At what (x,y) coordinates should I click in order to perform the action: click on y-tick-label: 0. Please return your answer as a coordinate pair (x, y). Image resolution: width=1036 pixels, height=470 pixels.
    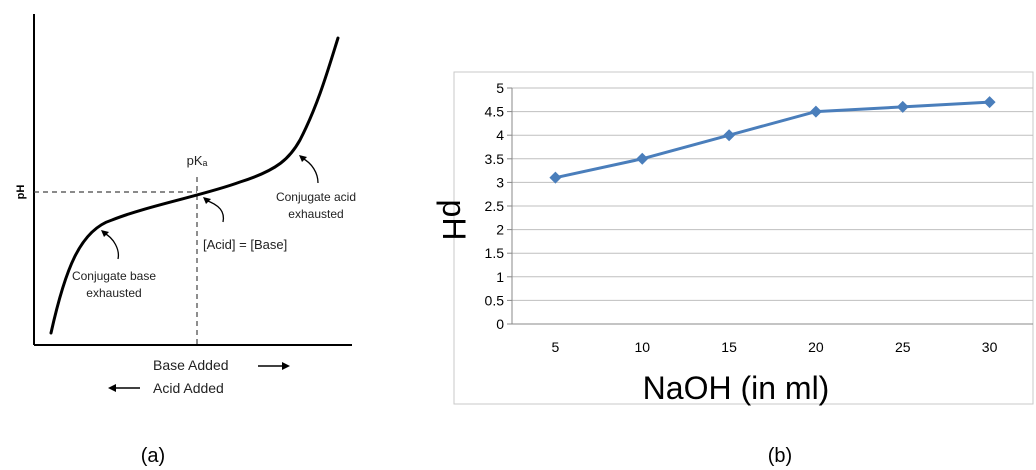
    Looking at the image, I should click on (500, 324).